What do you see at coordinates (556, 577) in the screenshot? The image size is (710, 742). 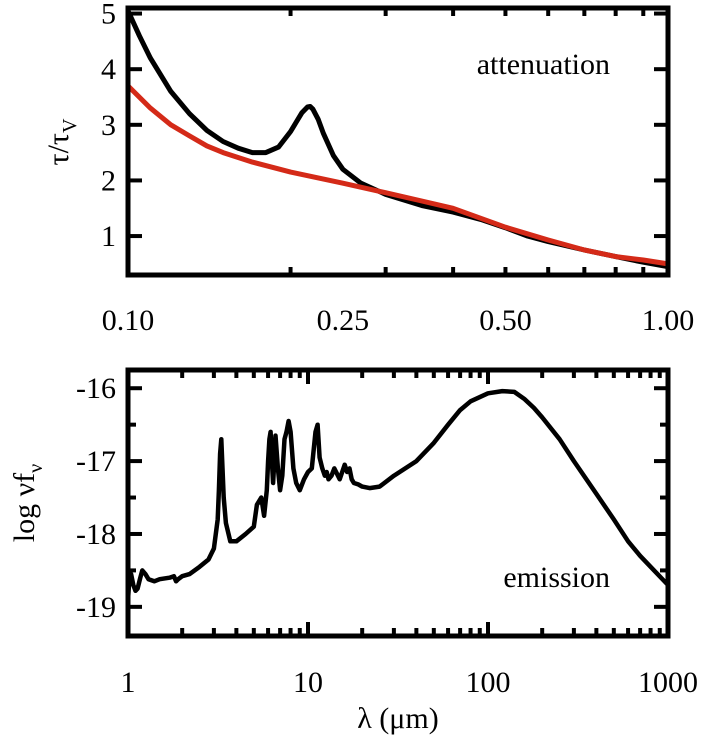 I see `emission-annotation: emission` at bounding box center [556, 577].